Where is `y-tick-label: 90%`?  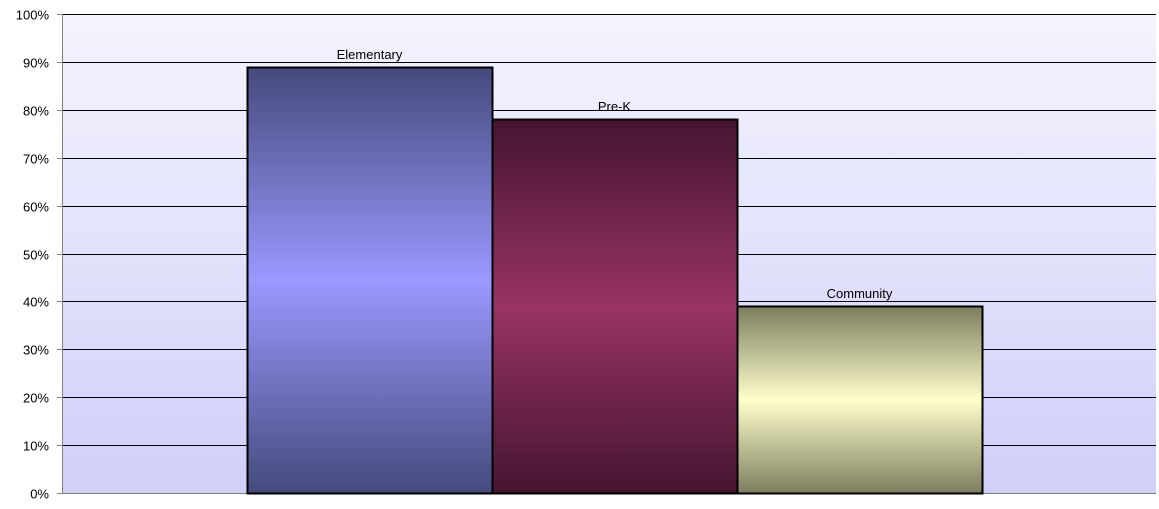 y-tick-label: 90% is located at coordinates (36, 63).